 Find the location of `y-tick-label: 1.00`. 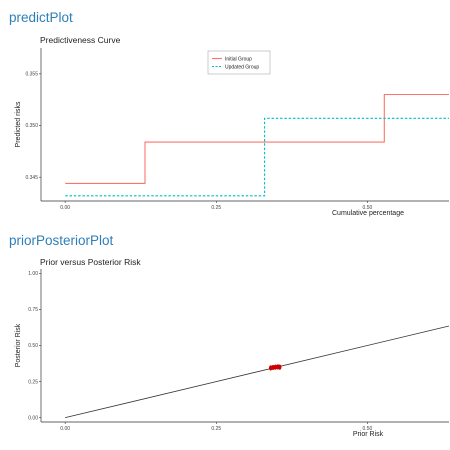

y-tick-label: 1.00 is located at coordinates (33, 274).